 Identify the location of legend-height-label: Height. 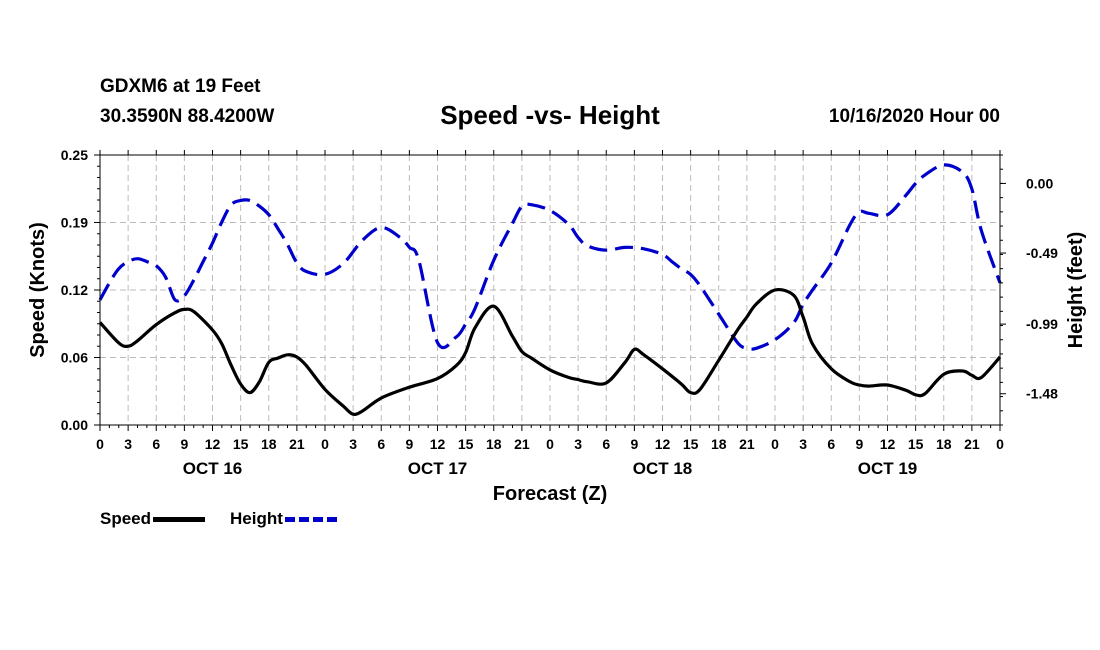
(256, 518).